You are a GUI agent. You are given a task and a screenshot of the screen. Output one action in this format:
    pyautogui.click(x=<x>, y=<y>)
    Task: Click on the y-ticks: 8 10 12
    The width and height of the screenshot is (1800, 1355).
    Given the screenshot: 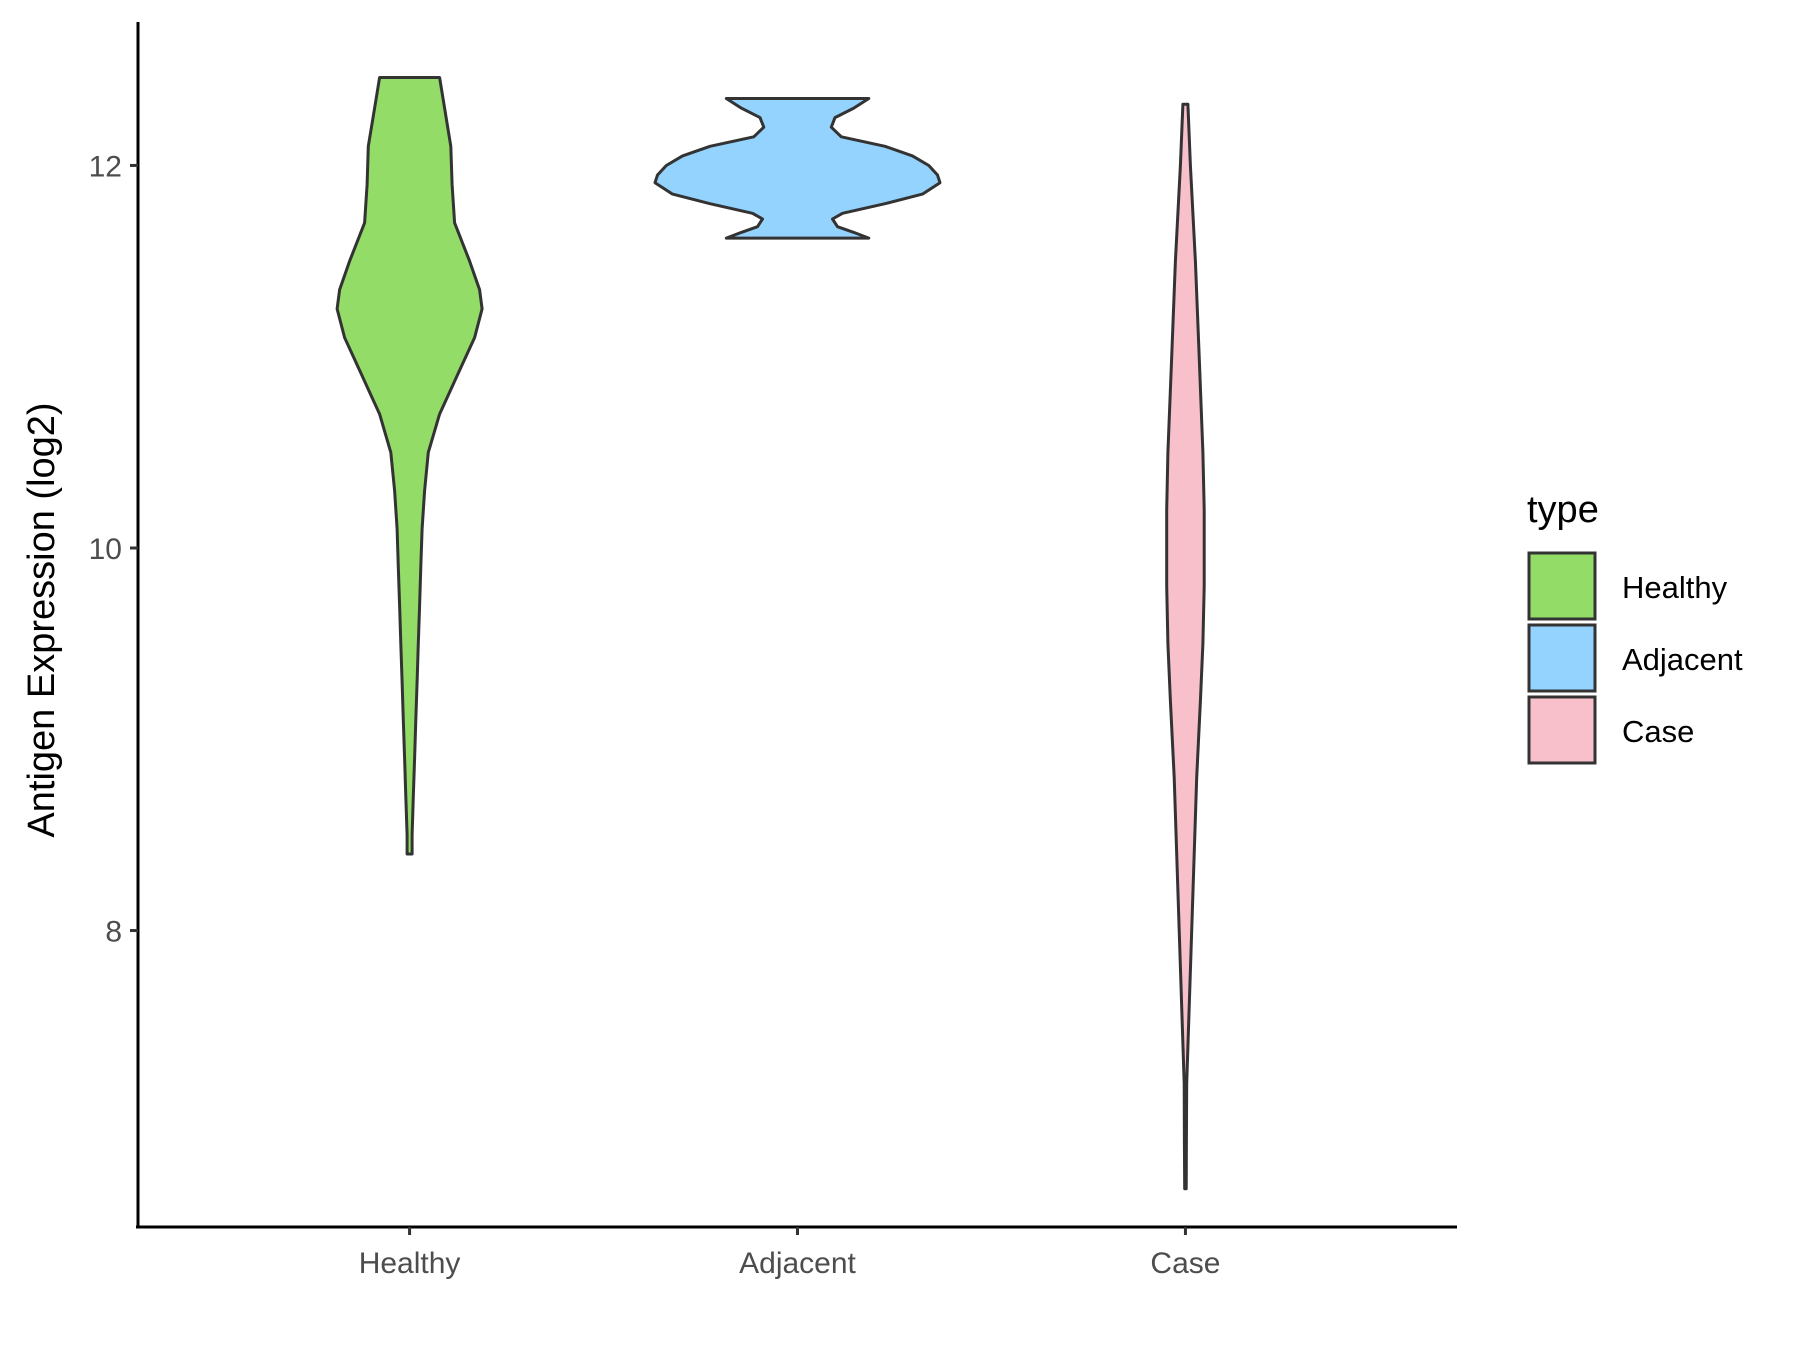 What is the action you would take?
    pyautogui.click(x=113, y=549)
    